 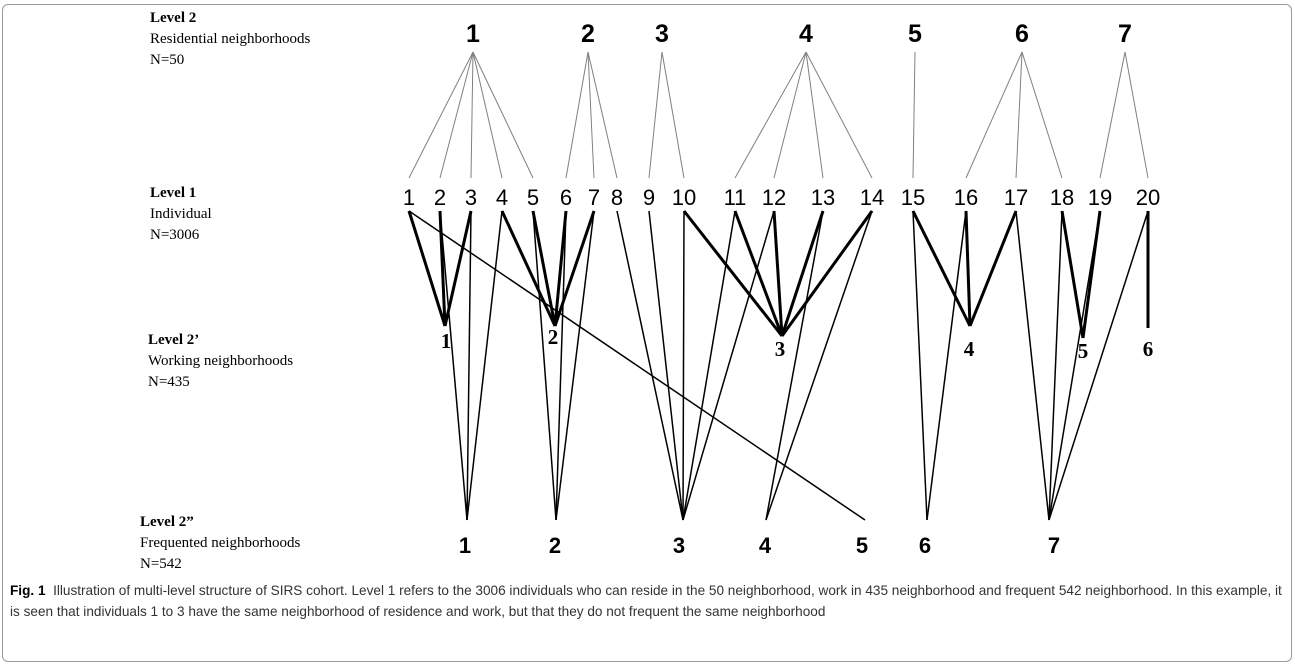 I want to click on residential-node-label: 2, so click(x=588, y=34).